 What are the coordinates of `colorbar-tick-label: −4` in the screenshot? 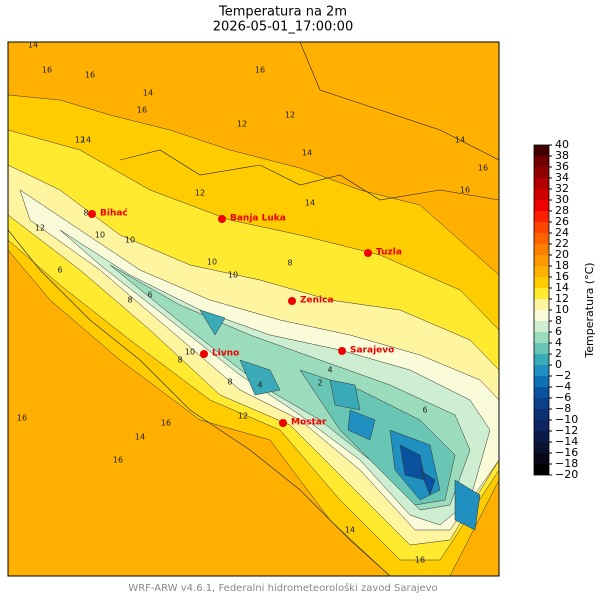 It's located at (563, 386).